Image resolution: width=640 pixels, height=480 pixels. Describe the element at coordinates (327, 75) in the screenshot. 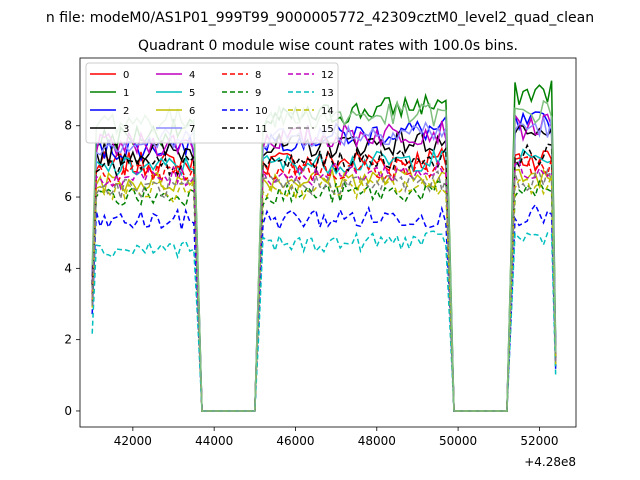

I see `legend-label-12: 12` at that location.